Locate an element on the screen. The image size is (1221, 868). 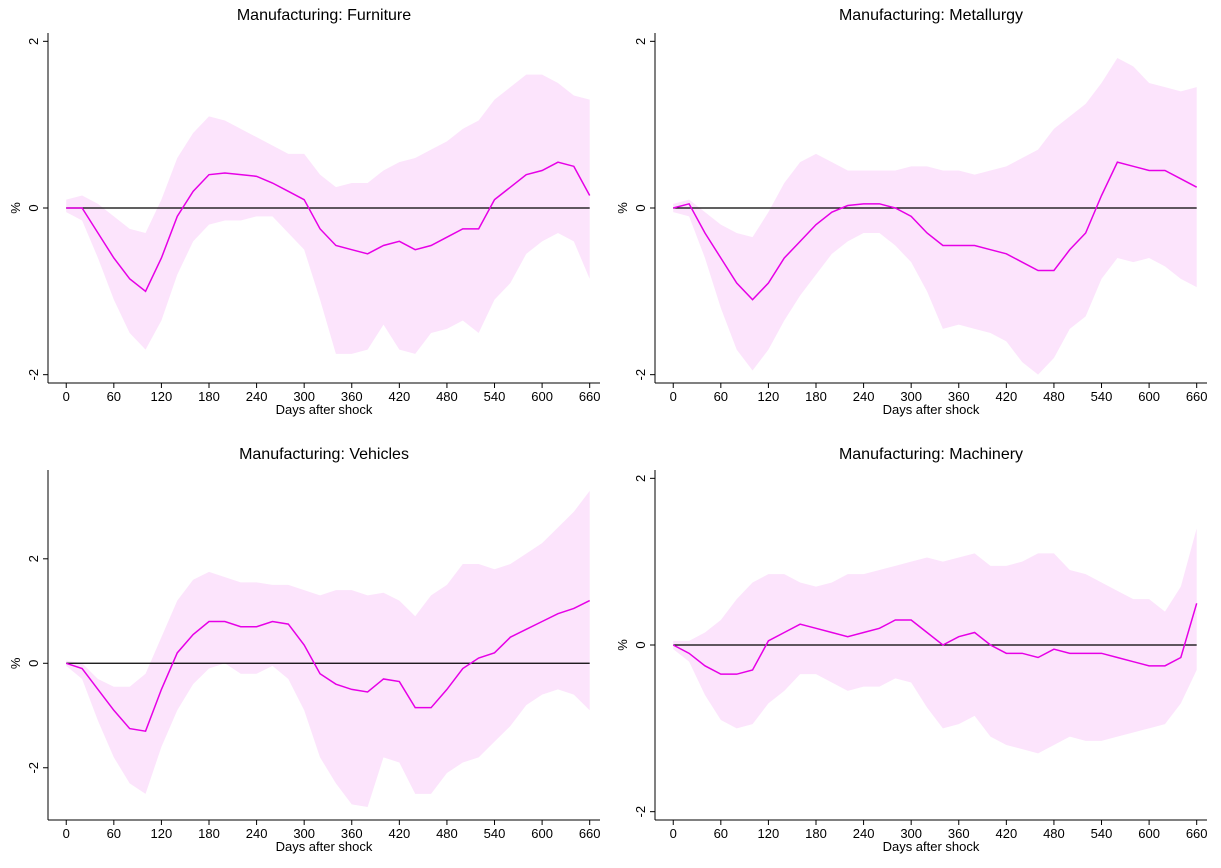
chart-title: Manufacturing: Furniture is located at coordinates (324, 15).